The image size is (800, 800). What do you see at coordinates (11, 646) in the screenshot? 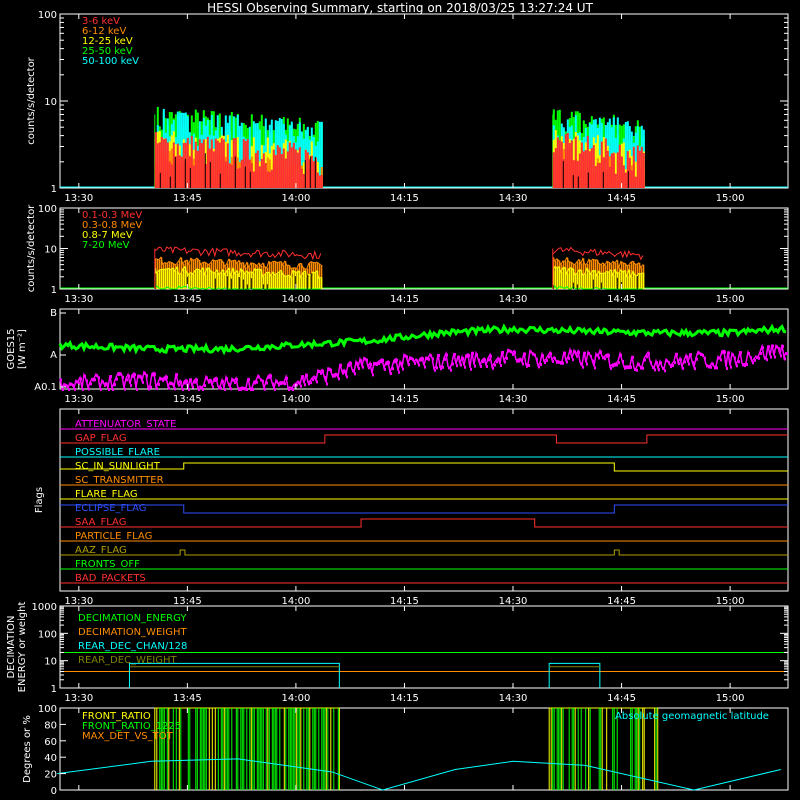
I see `y-axis-label-decim: DECIMATION` at bounding box center [11, 646].